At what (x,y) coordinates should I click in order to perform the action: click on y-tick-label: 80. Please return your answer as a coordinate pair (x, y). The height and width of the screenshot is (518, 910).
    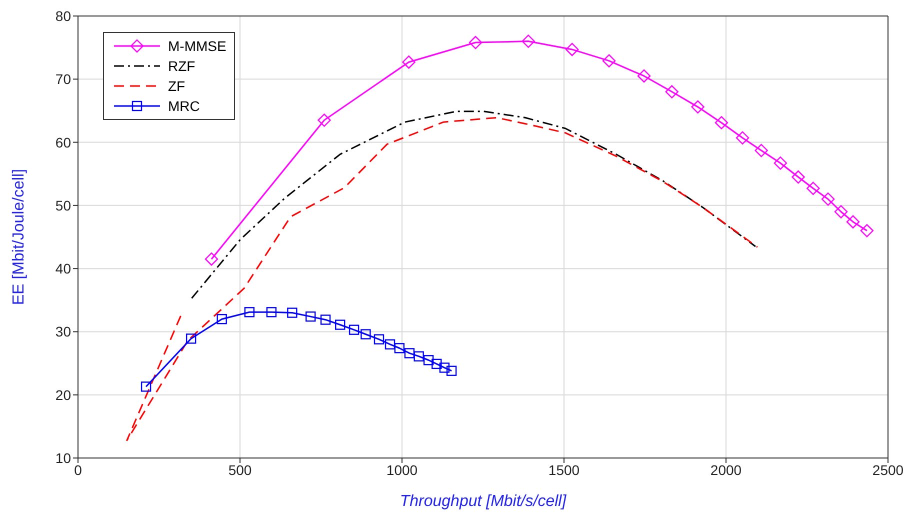
    Looking at the image, I should click on (63, 16).